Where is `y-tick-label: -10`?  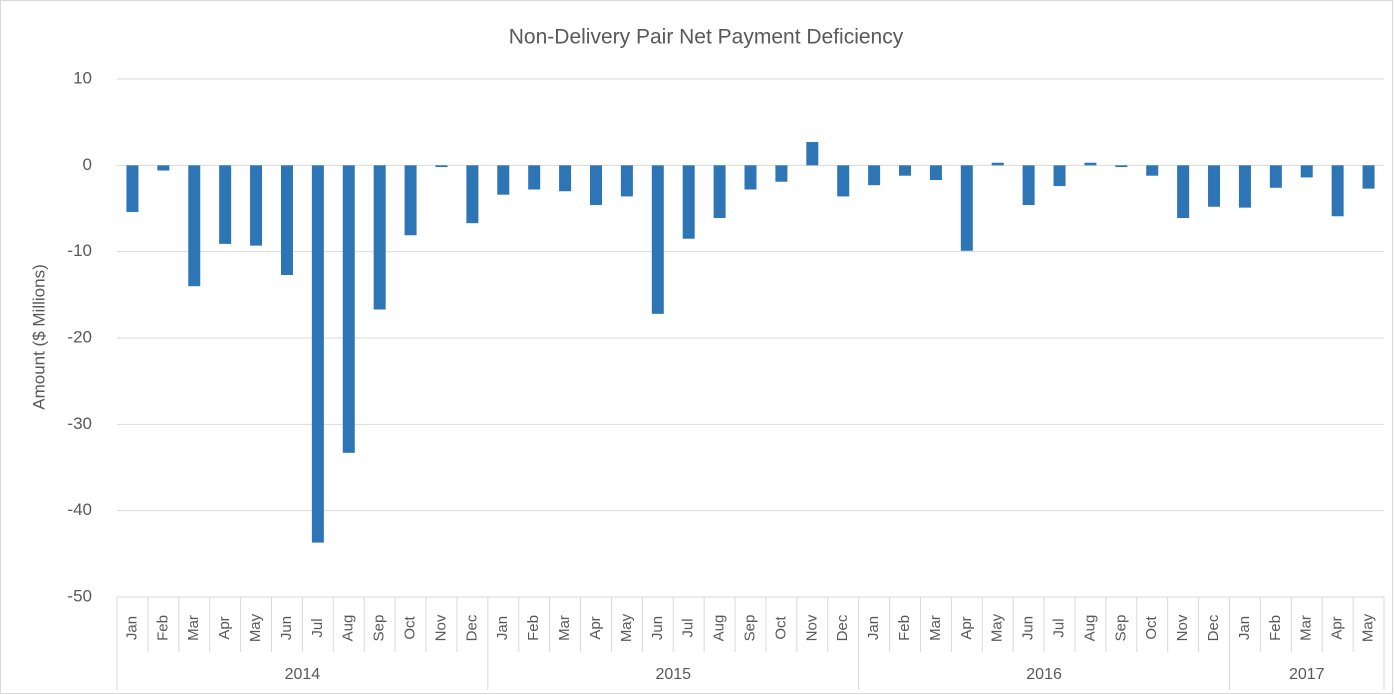
y-tick-label: -10 is located at coordinates (79, 250).